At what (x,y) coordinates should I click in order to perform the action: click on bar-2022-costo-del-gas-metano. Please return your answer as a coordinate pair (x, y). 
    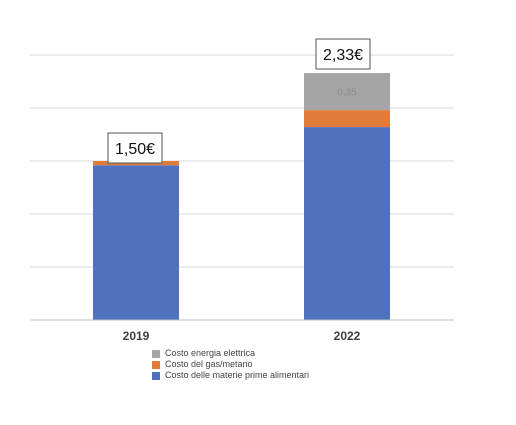
    Looking at the image, I should click on (347, 119).